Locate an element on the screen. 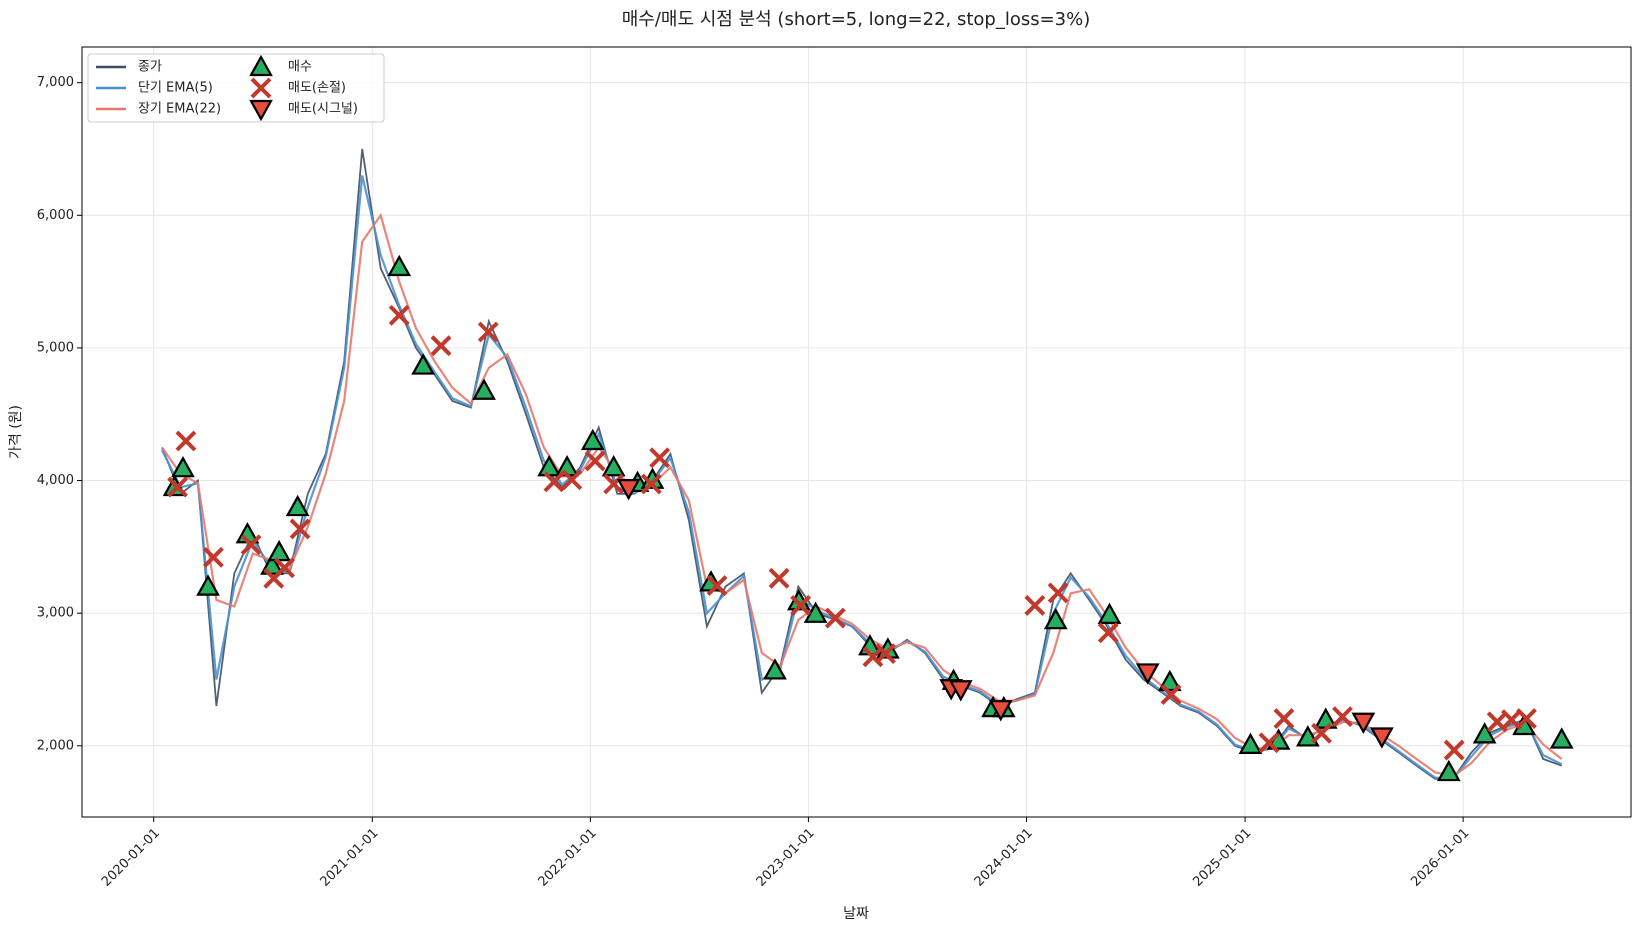 This screenshot has height=930, width=1641. legend-label: 매수 is located at coordinates (300, 67).